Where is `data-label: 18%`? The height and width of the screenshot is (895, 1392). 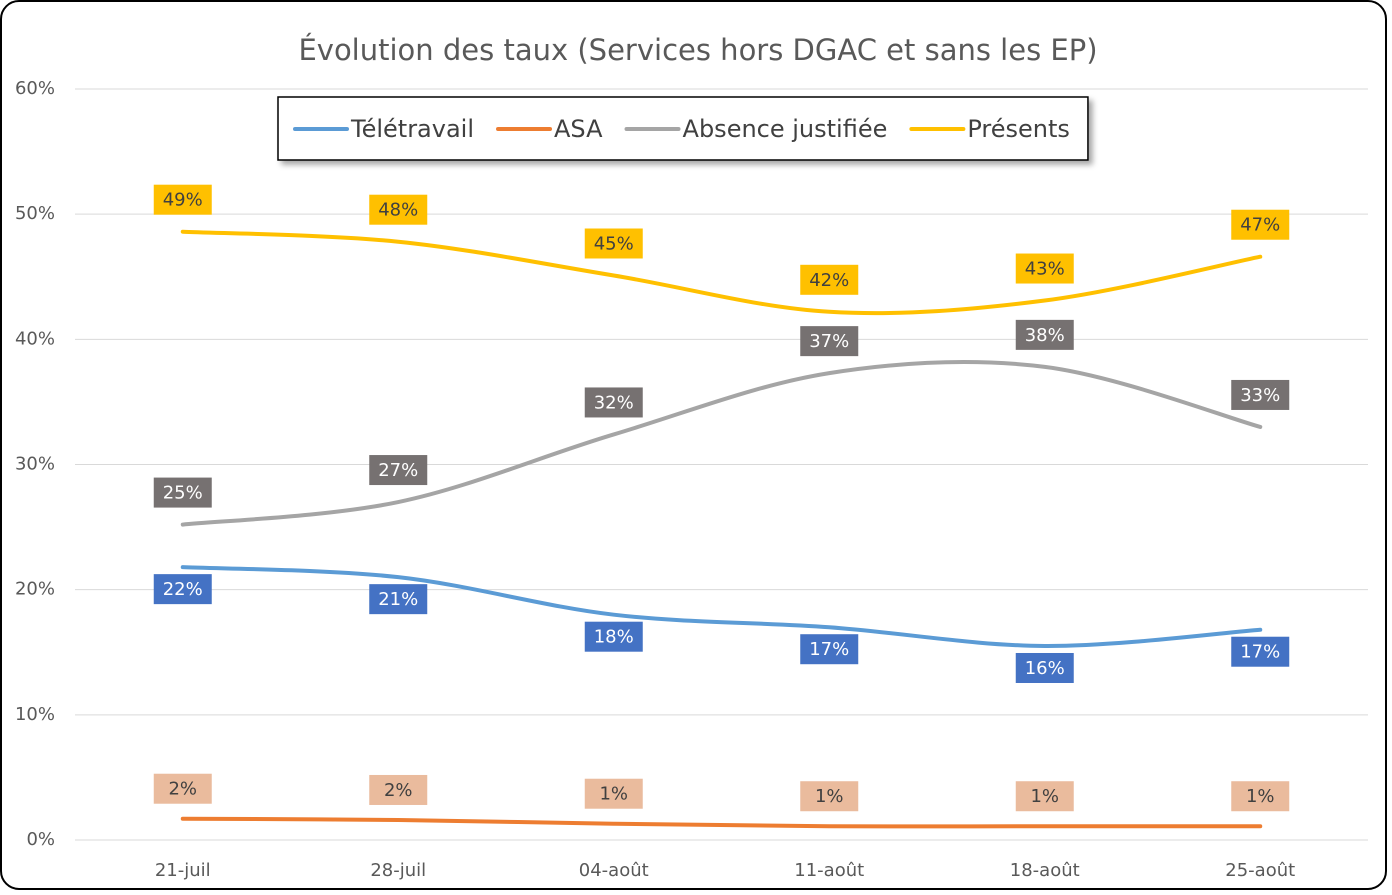
data-label: 18% is located at coordinates (614, 637).